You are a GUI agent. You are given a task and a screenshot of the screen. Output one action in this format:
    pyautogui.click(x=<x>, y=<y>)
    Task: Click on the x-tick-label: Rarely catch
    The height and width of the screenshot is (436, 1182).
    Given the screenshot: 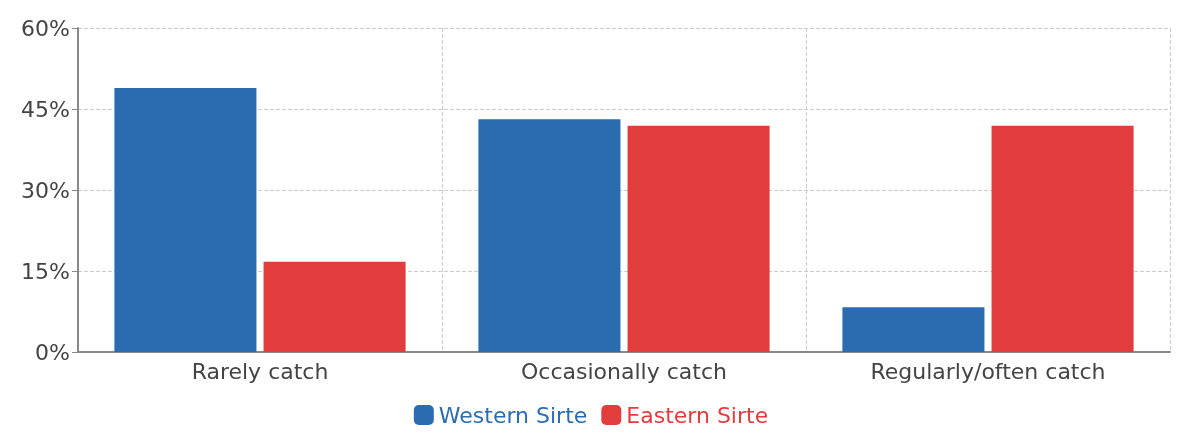 What is the action you would take?
    pyautogui.click(x=260, y=371)
    